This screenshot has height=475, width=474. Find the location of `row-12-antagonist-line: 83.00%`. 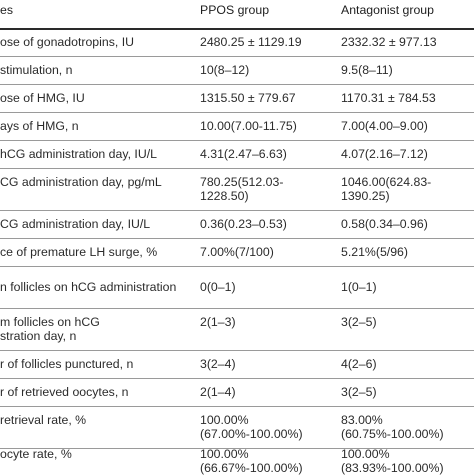

row-12-antagonist-line: 83.00% is located at coordinates (362, 420).